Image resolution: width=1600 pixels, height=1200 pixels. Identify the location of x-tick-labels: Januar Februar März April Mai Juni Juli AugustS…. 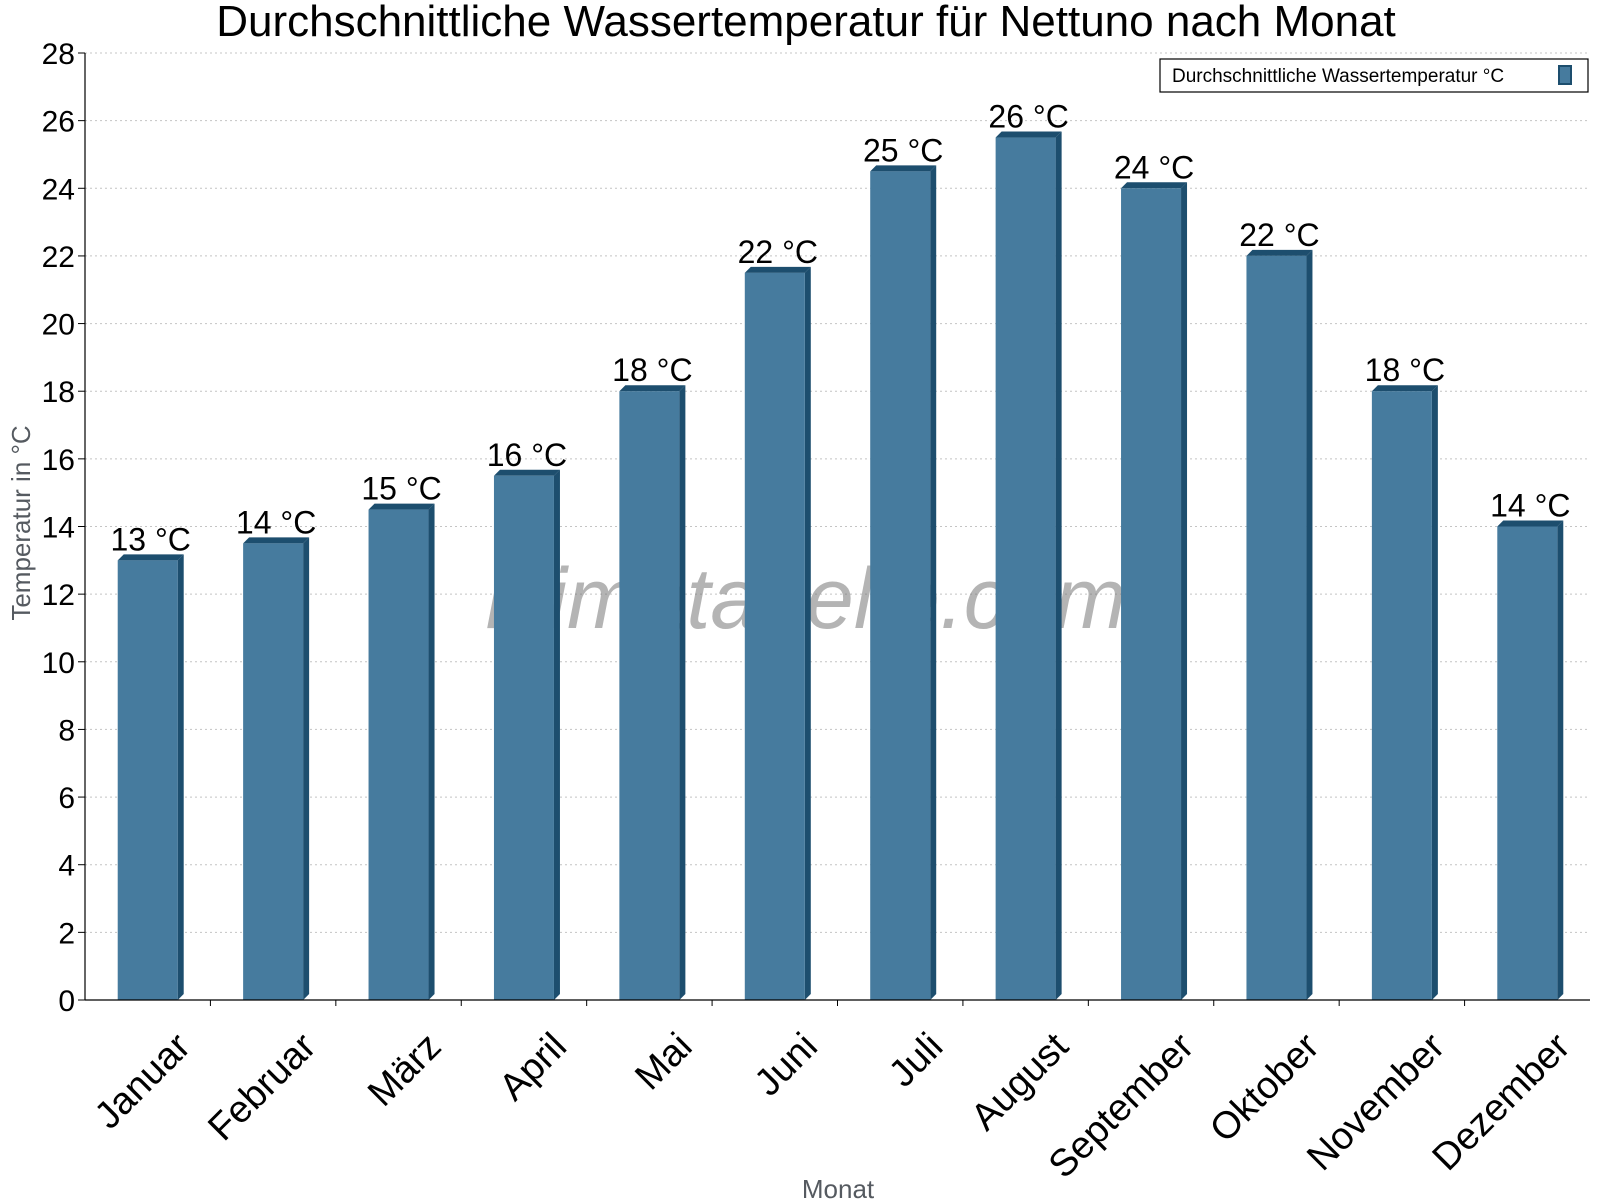
(833, 1105).